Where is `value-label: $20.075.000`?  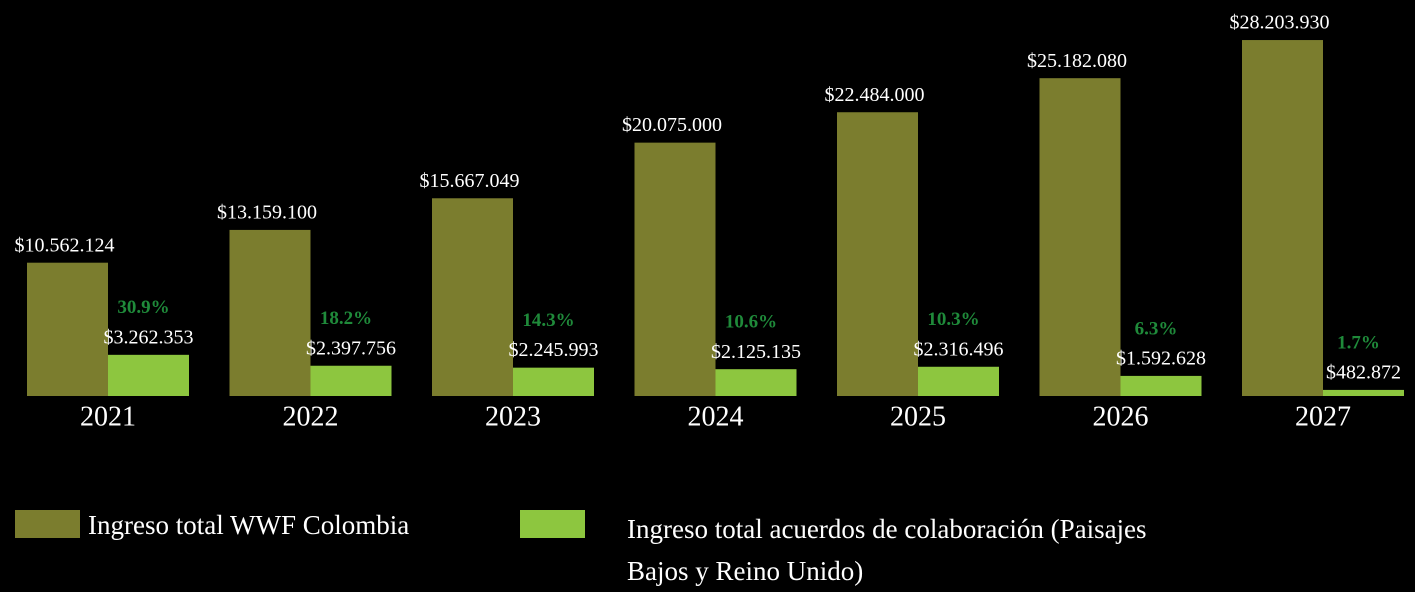
value-label: $20.075.000 is located at coordinates (672, 125).